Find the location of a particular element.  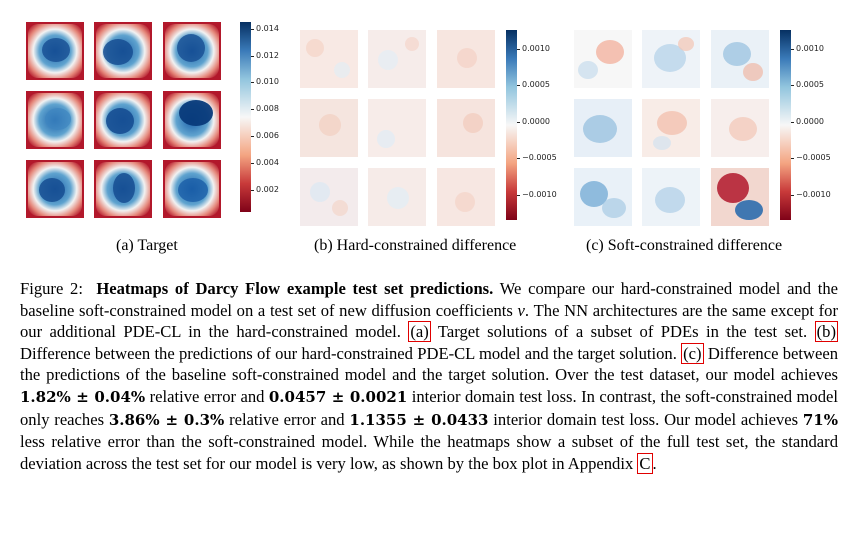

ref-link-c: (c) is located at coordinates (692, 353).